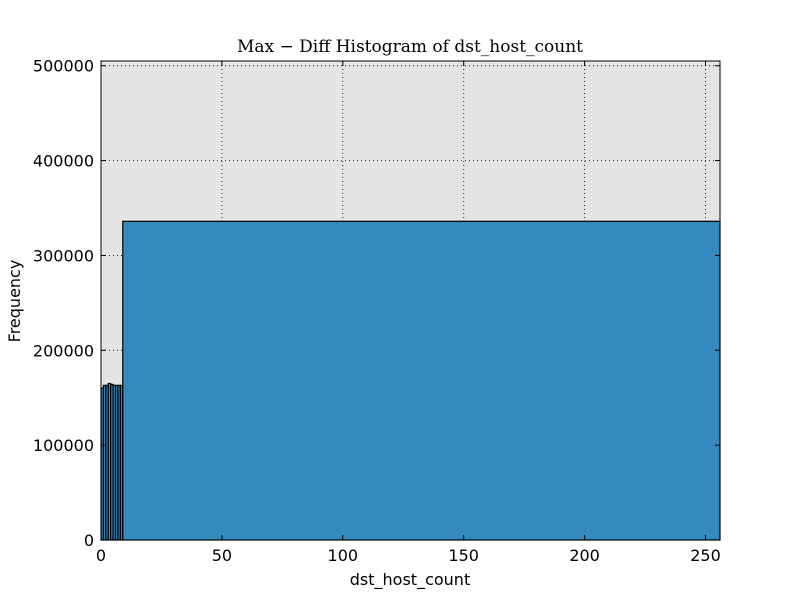 The image size is (800, 600). Describe the element at coordinates (63, 303) in the screenshot. I see `y-tick-labels: 0 100000 200000 300000 400000 500000` at that location.